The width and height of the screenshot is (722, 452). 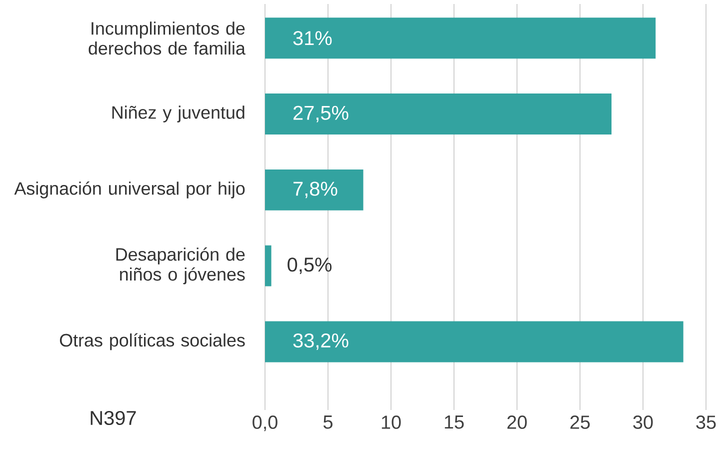 What do you see at coordinates (113, 418) in the screenshot?
I see `text: N397` at bounding box center [113, 418].